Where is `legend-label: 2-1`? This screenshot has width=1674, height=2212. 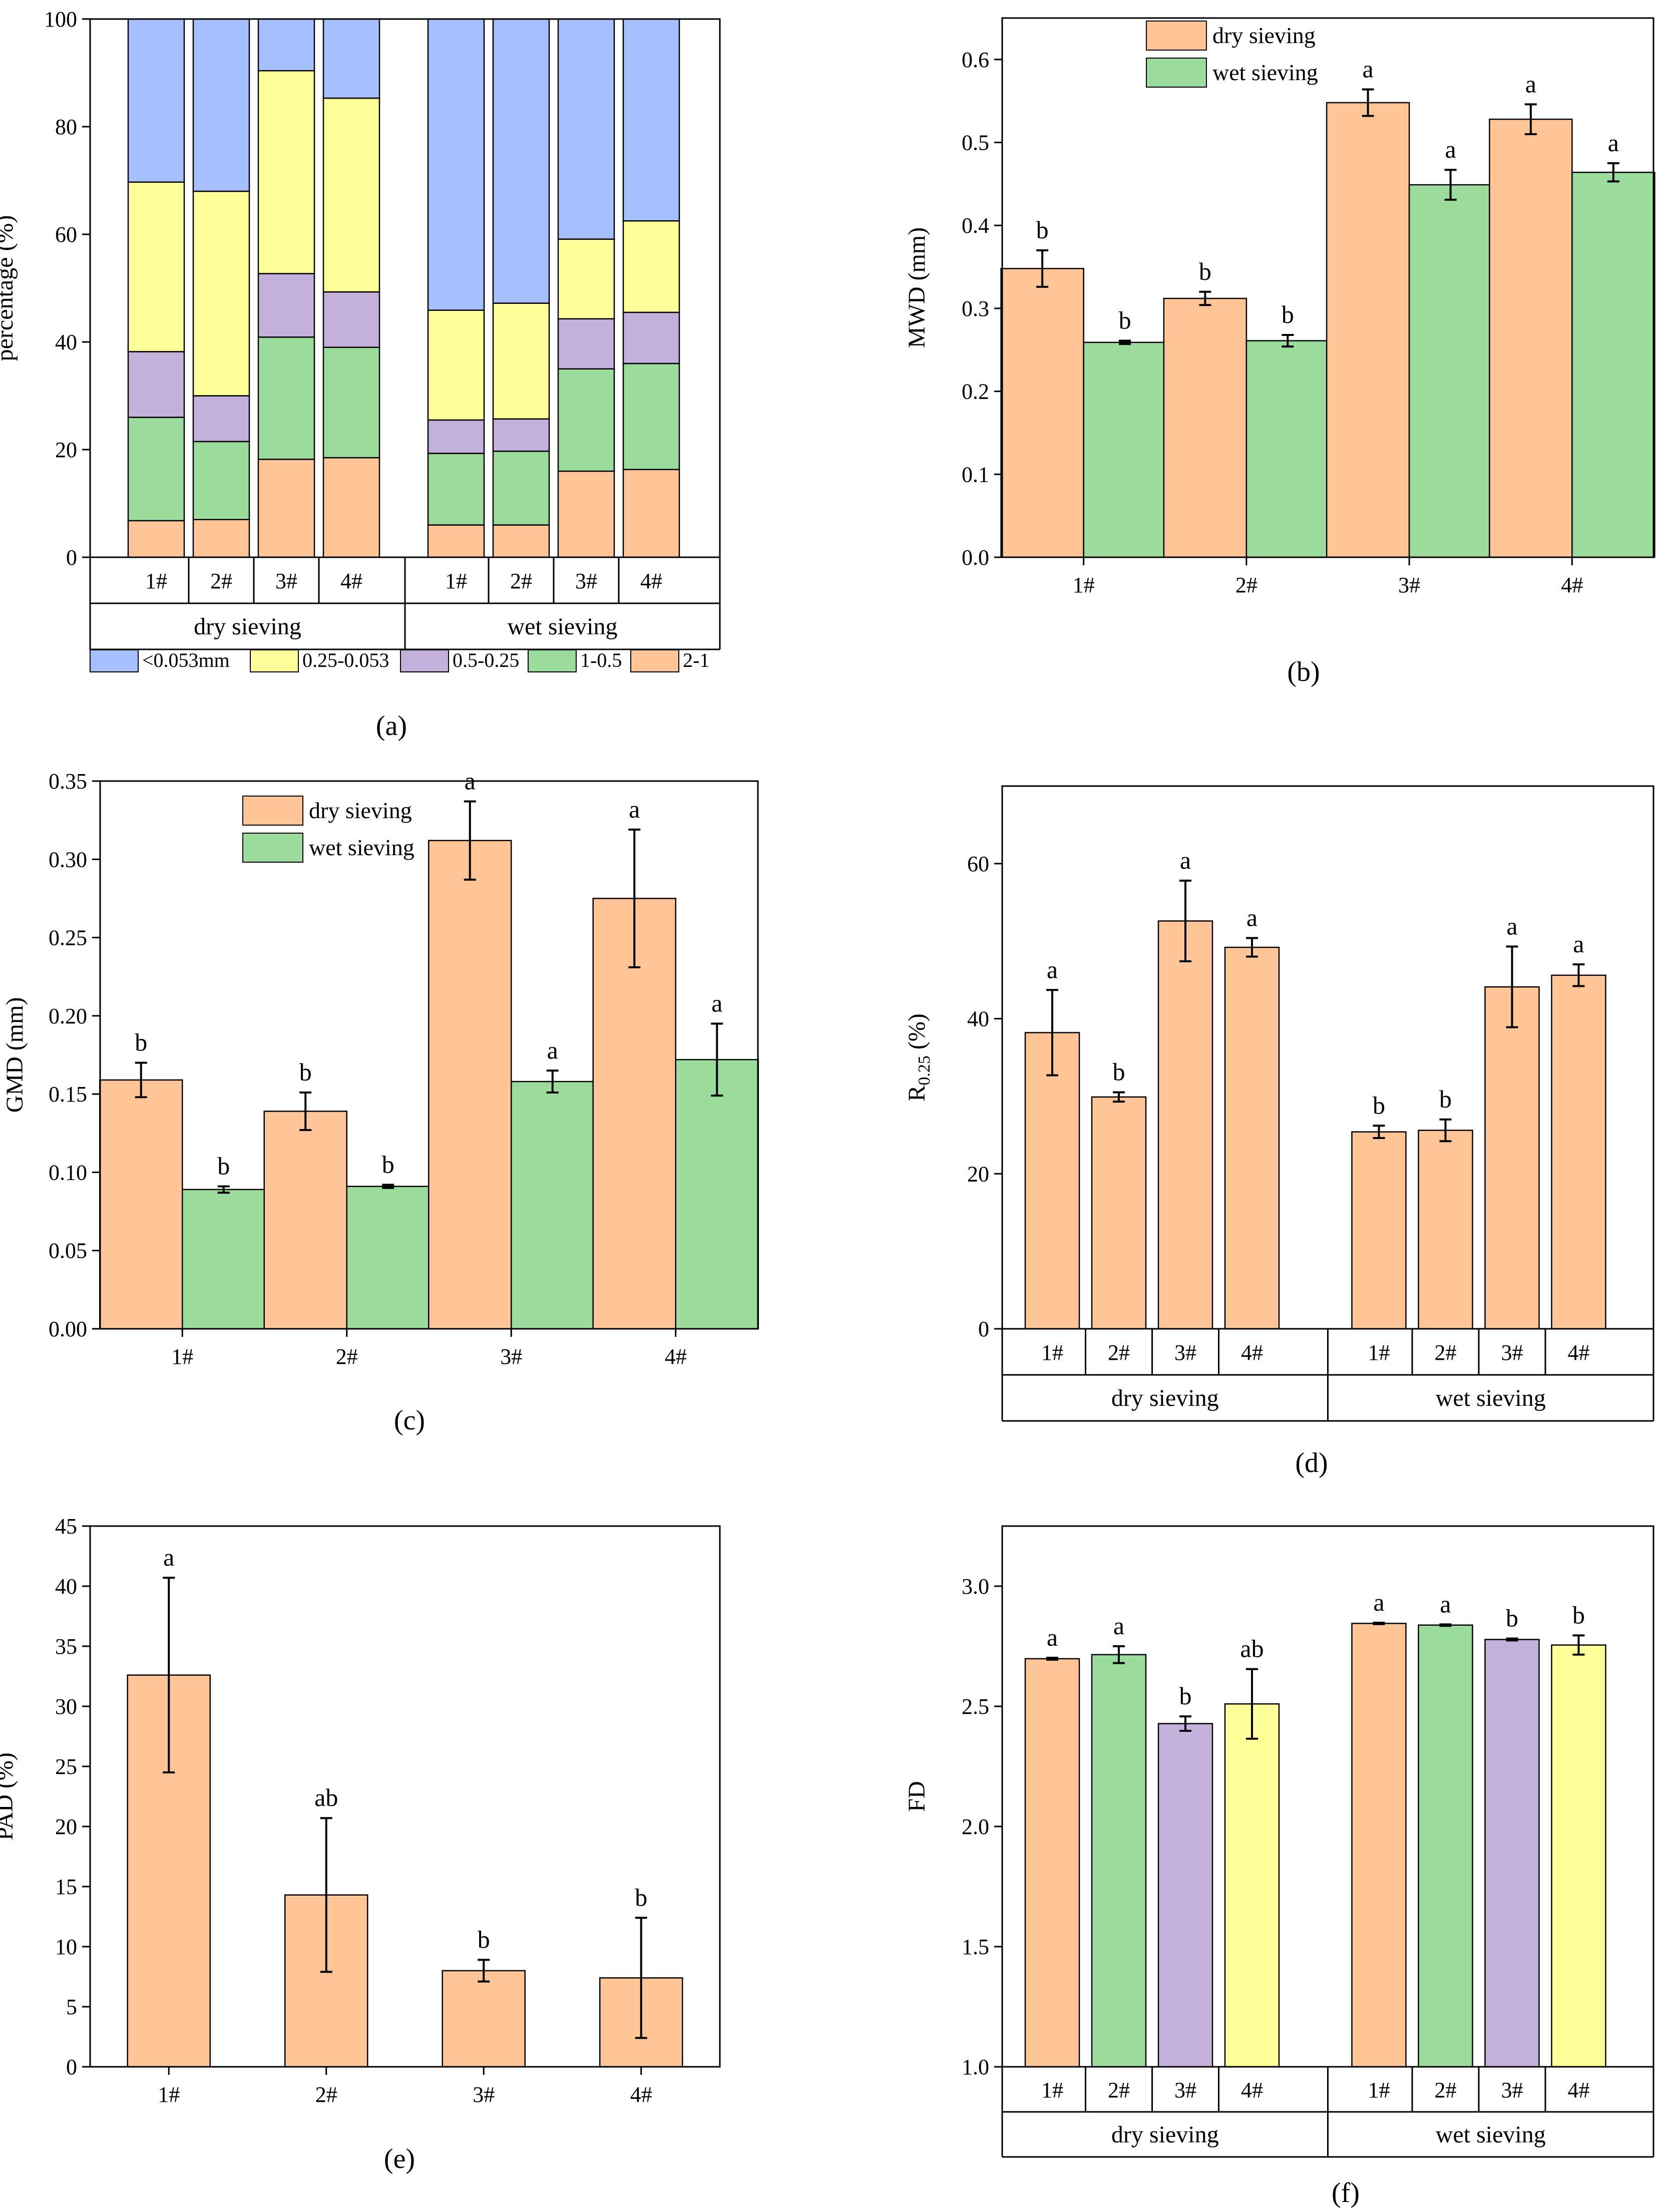
legend-label: 2-1 is located at coordinates (696, 660).